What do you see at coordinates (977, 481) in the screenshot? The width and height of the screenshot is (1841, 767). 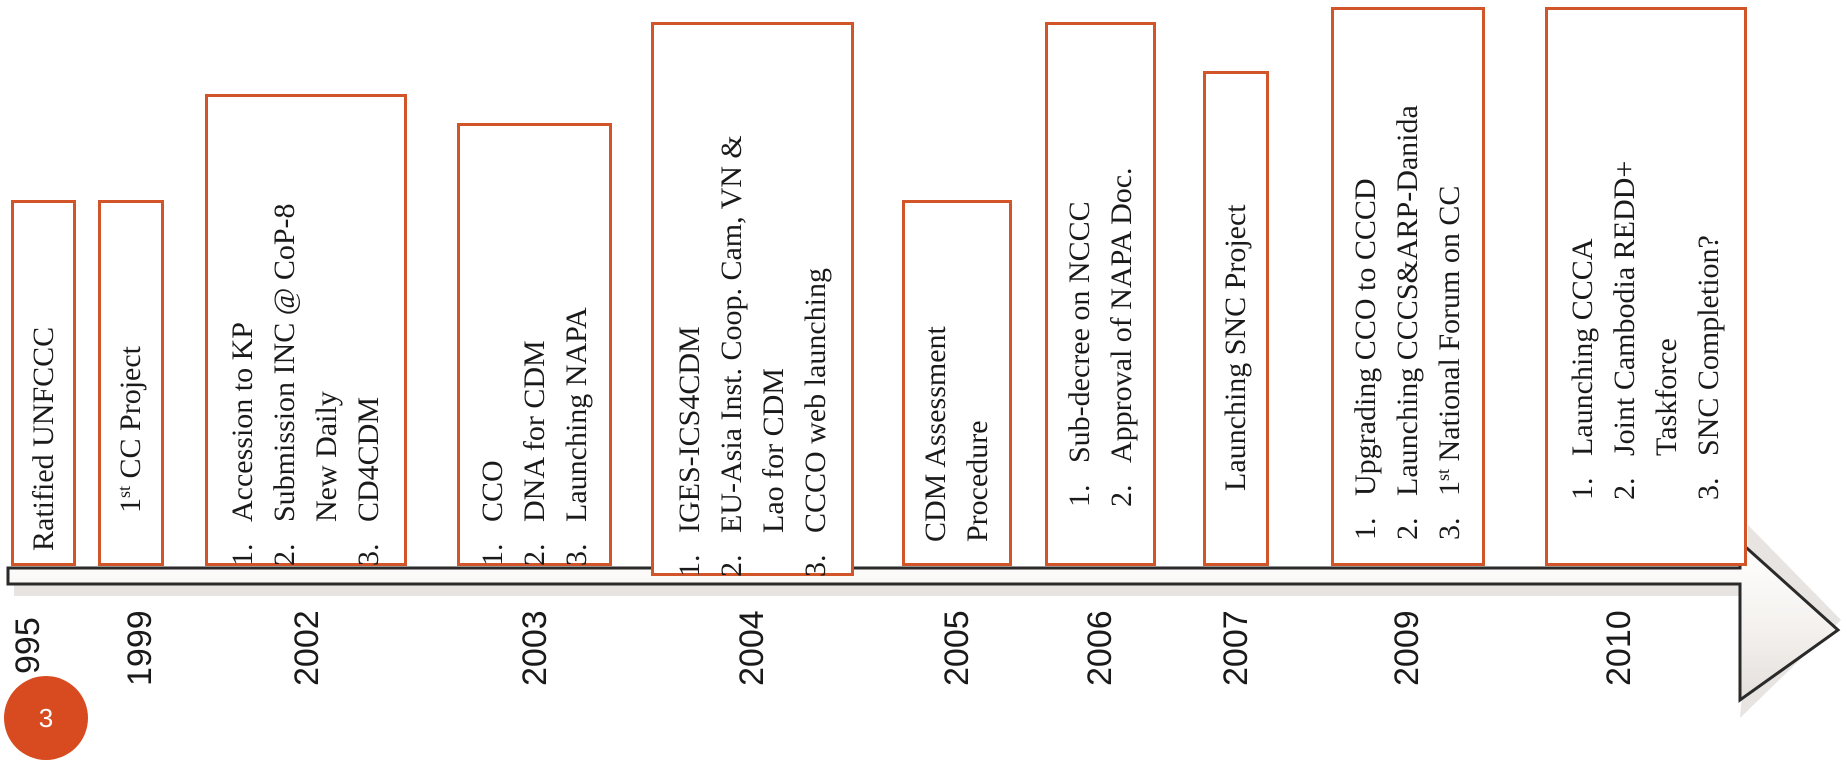 I see `event-item: Procedure` at bounding box center [977, 481].